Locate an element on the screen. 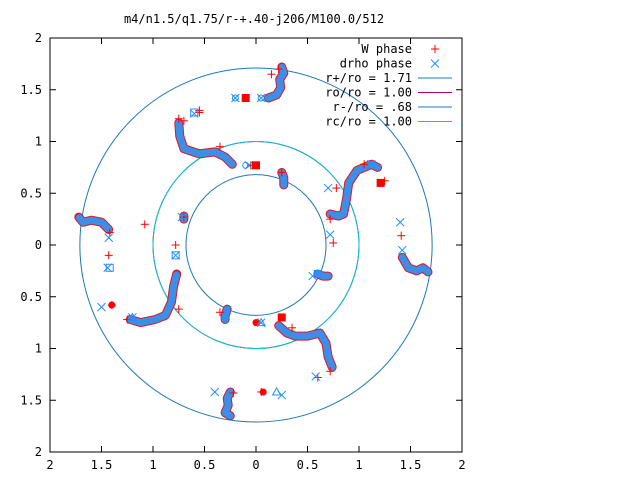 Image resolution: width=640 pixels, height=480 pixels. drho-phase-point-8-b is located at coordinates (316, 376).